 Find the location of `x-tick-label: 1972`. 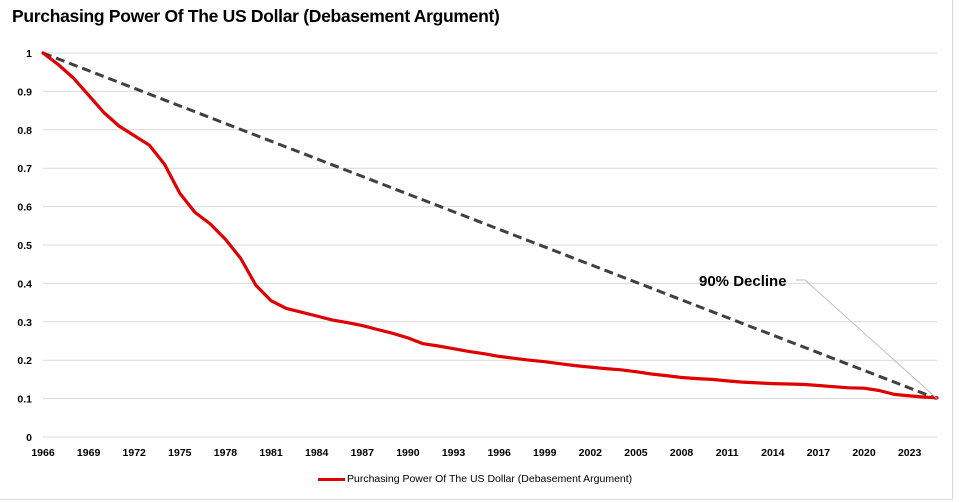

x-tick-label: 1972 is located at coordinates (135, 453).